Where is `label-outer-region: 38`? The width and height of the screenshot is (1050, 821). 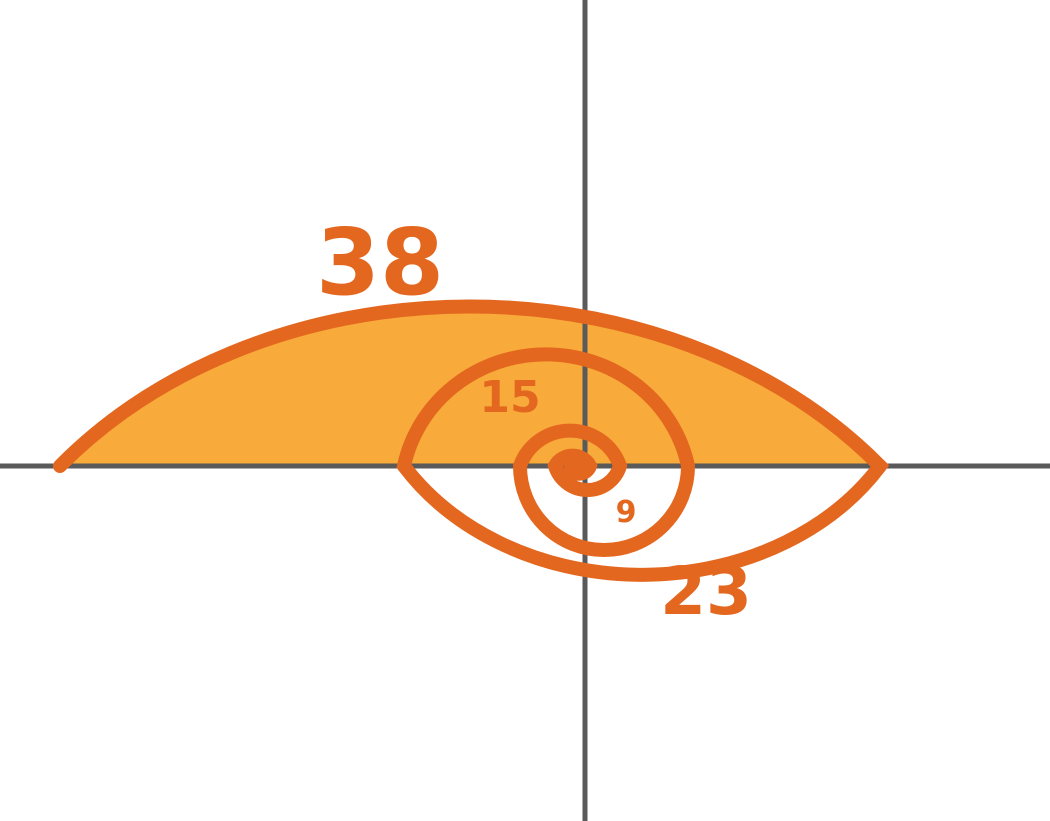 label-outer-region: 38 is located at coordinates (380, 262).